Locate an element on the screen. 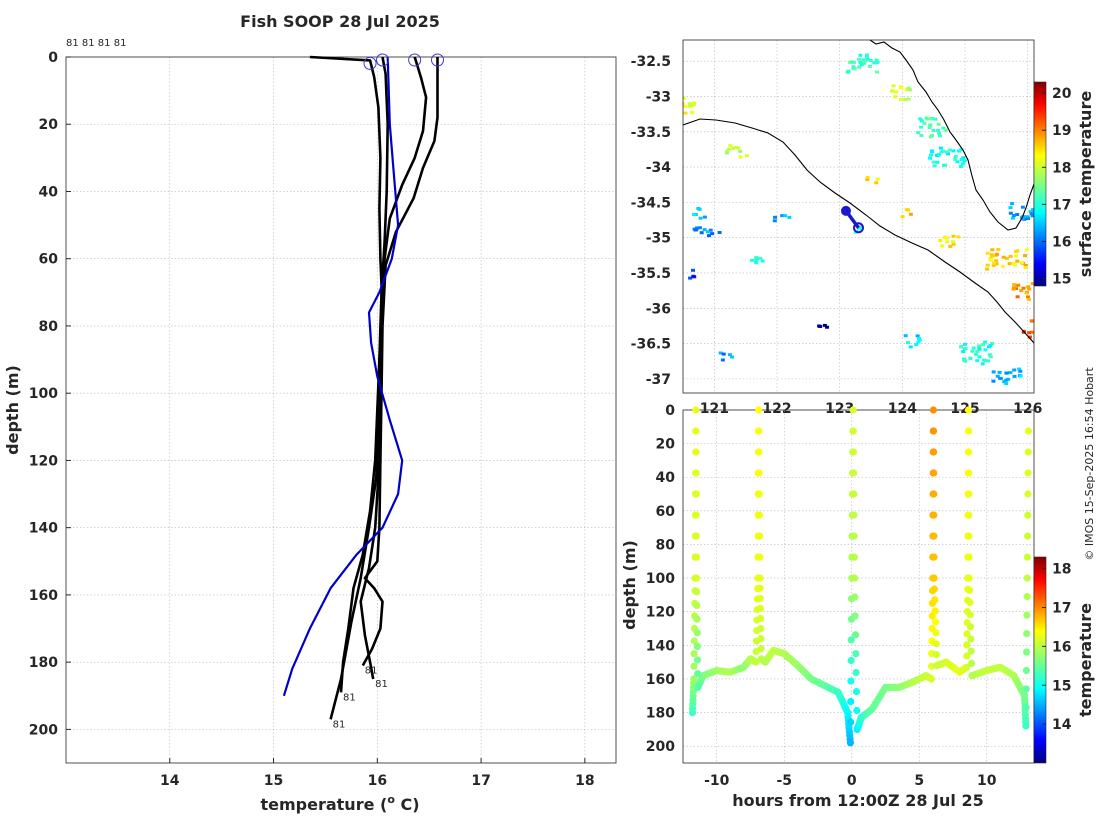 This screenshot has height=820, width=1100. profile-end-label: 81 is located at coordinates (339, 724).